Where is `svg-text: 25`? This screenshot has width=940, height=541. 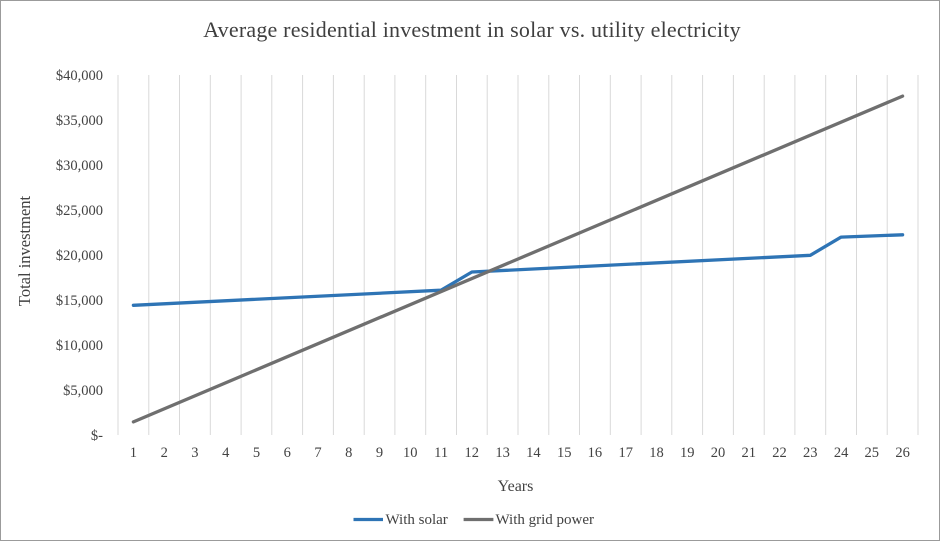
svg-text: 25 is located at coordinates (872, 453).